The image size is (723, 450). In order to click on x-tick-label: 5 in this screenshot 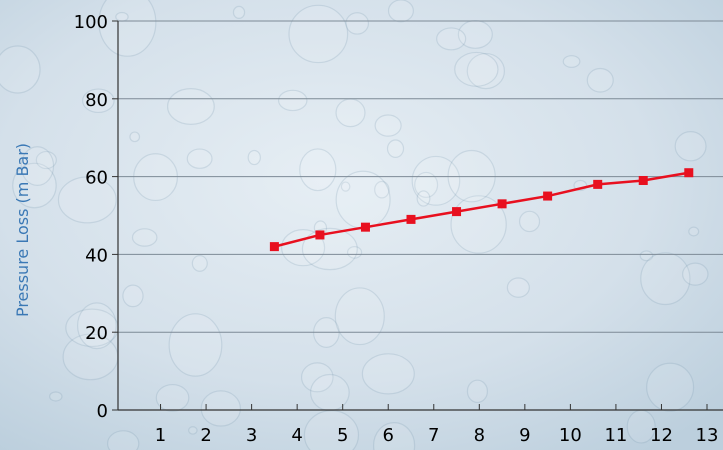, I will do `click(342, 435)`.